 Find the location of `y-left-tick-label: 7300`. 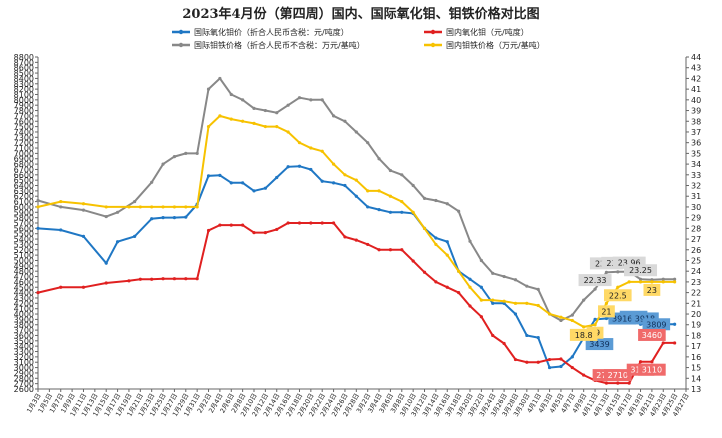

y-left-tick-label: 7300 is located at coordinates (24, 137).